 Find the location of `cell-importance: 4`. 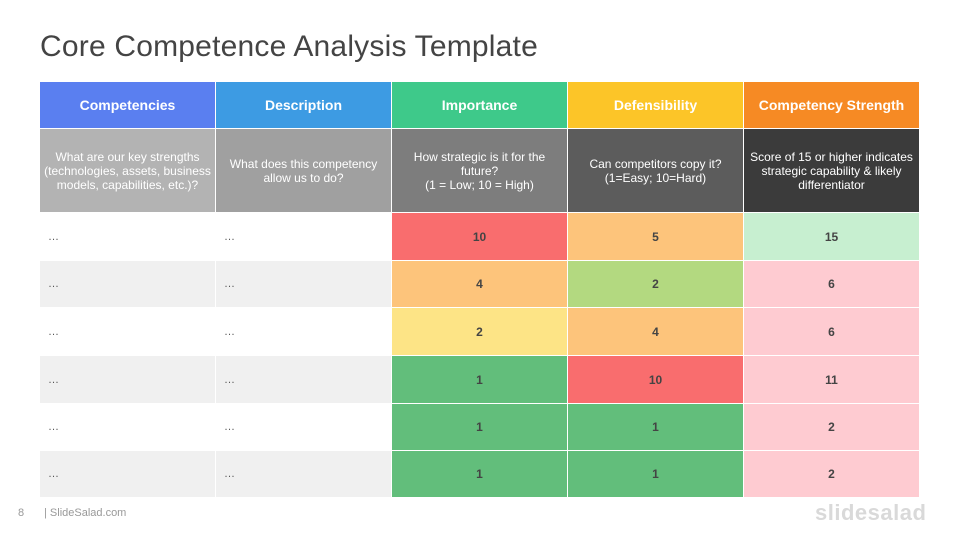

cell-importance: 4 is located at coordinates (479, 284).